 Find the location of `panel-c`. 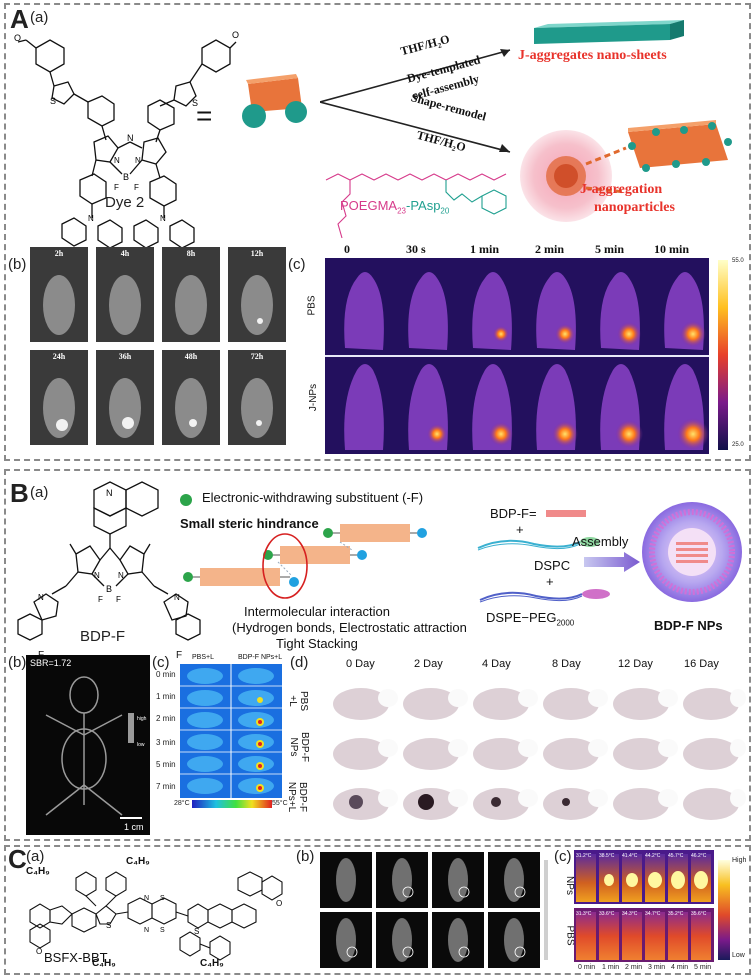

panel-c is located at coordinates (377, 910).